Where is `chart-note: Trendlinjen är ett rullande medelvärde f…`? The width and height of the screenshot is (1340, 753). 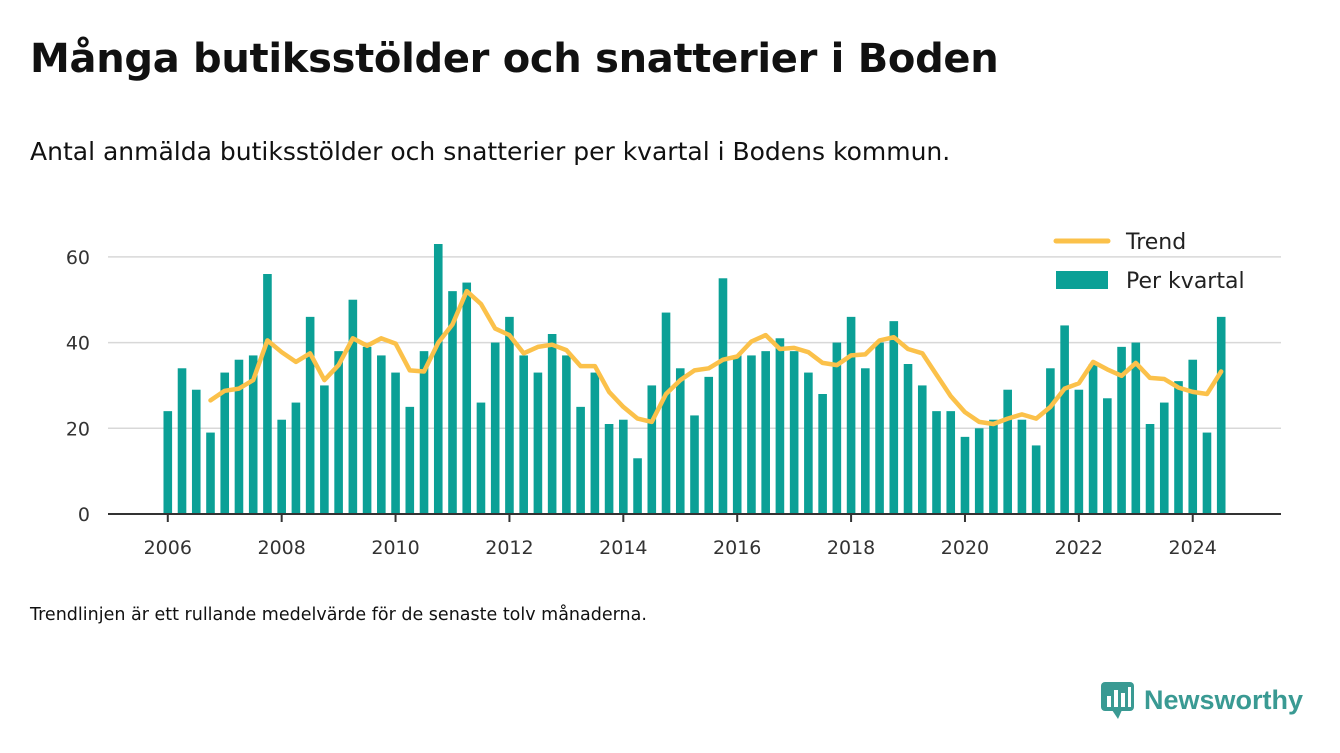 chart-note: Trendlinjen är ett rullande medelvärde f… is located at coordinates (338, 615).